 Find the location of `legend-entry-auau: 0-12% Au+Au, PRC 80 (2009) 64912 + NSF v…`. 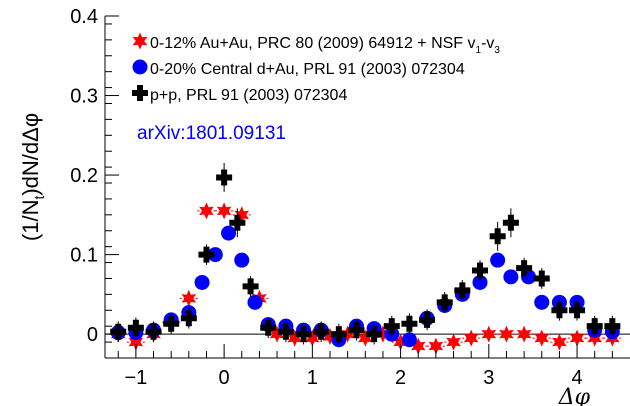

legend-entry-auau: 0-12% Au+Au, PRC 80 (2009) 64912 + NSF v… is located at coordinates (316, 44).